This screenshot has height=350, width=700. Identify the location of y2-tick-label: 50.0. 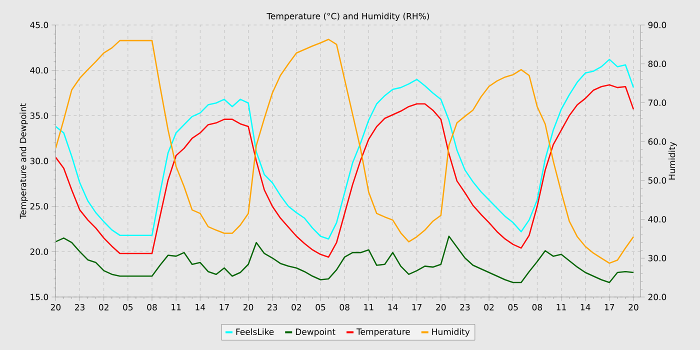
(657, 180).